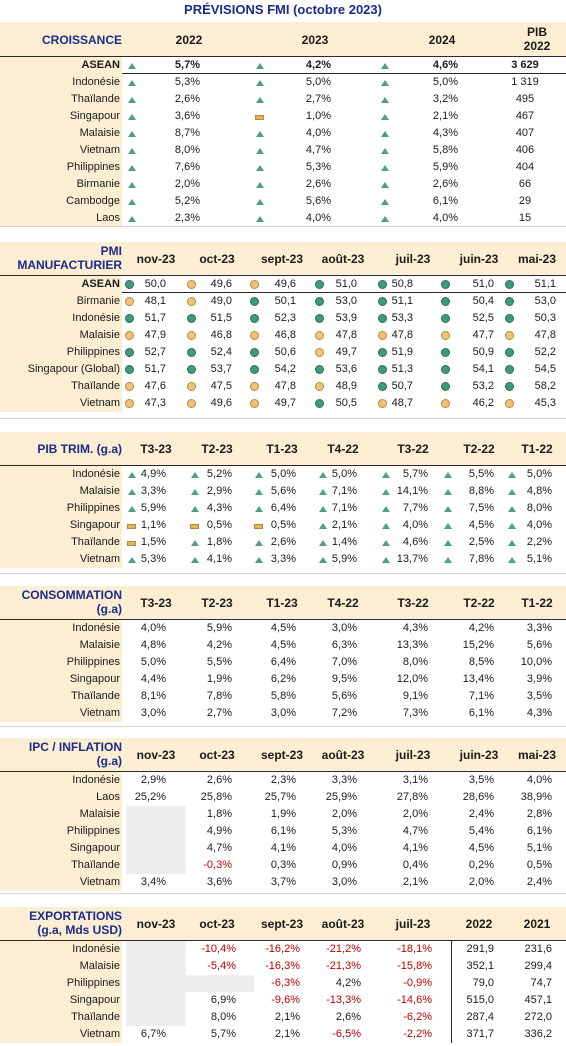 The image size is (566, 1046). Describe the element at coordinates (283, 525) in the screenshot. I see `value-cell: 0,5%` at that location.